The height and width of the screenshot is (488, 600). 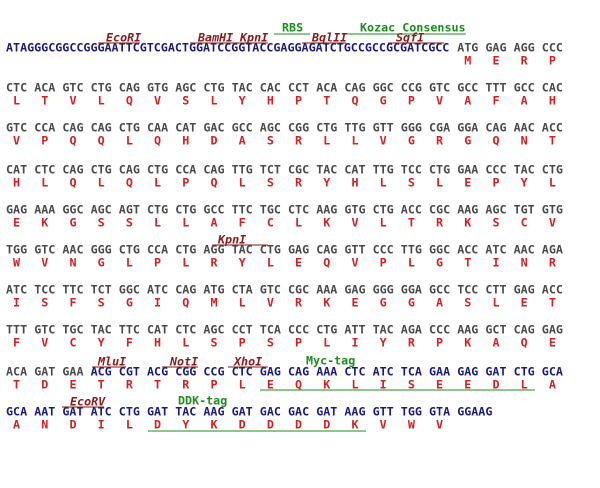 What do you see at coordinates (326, 290) in the screenshot?
I see `codon: AAA` at bounding box center [326, 290].